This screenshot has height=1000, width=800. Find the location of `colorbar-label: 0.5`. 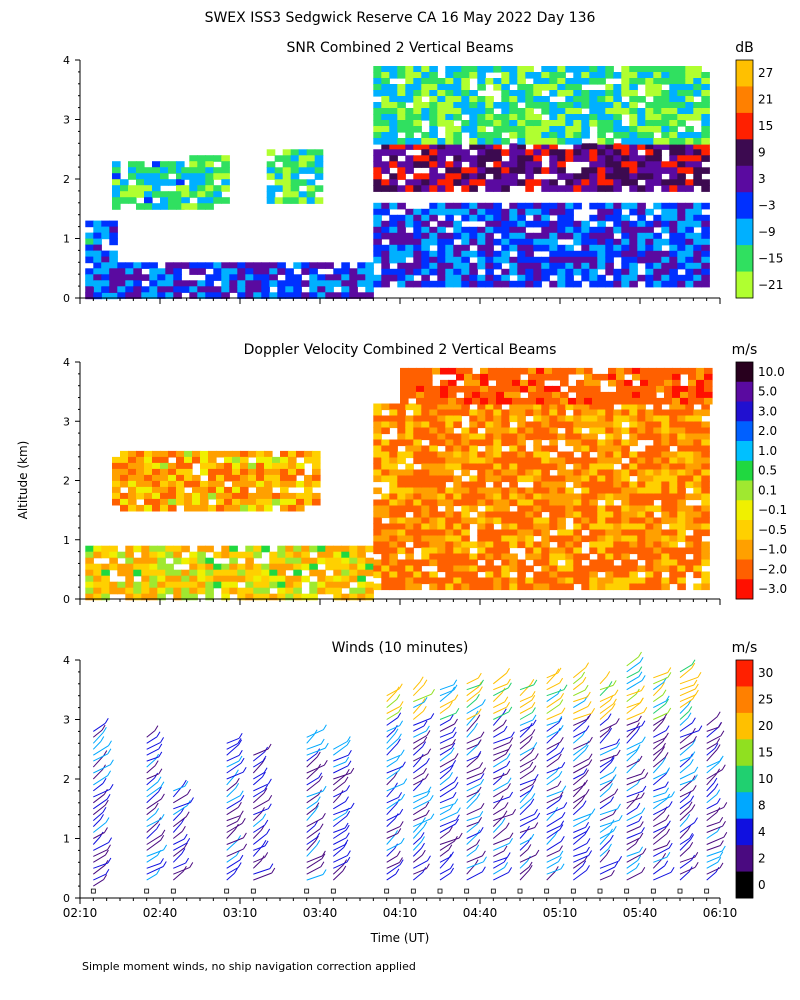

colorbar-label: 0.5 is located at coordinates (767, 471).